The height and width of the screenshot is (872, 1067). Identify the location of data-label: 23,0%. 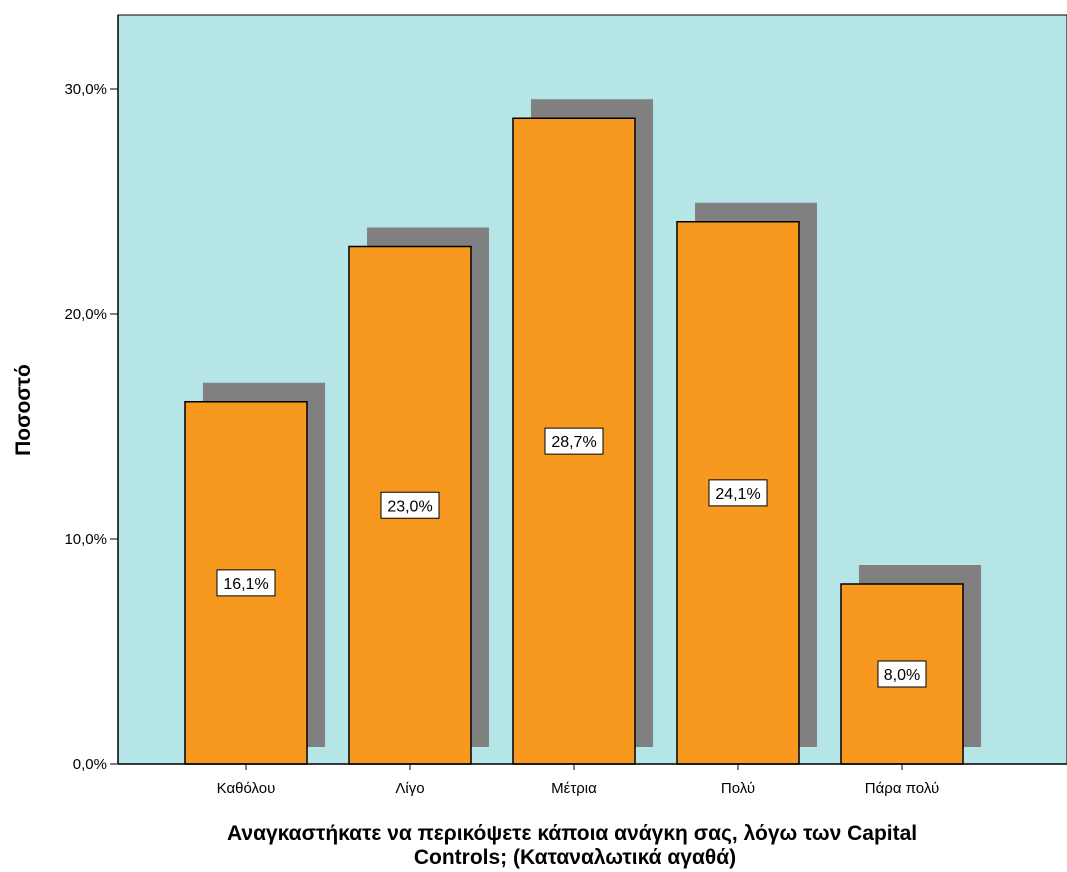
(409, 506).